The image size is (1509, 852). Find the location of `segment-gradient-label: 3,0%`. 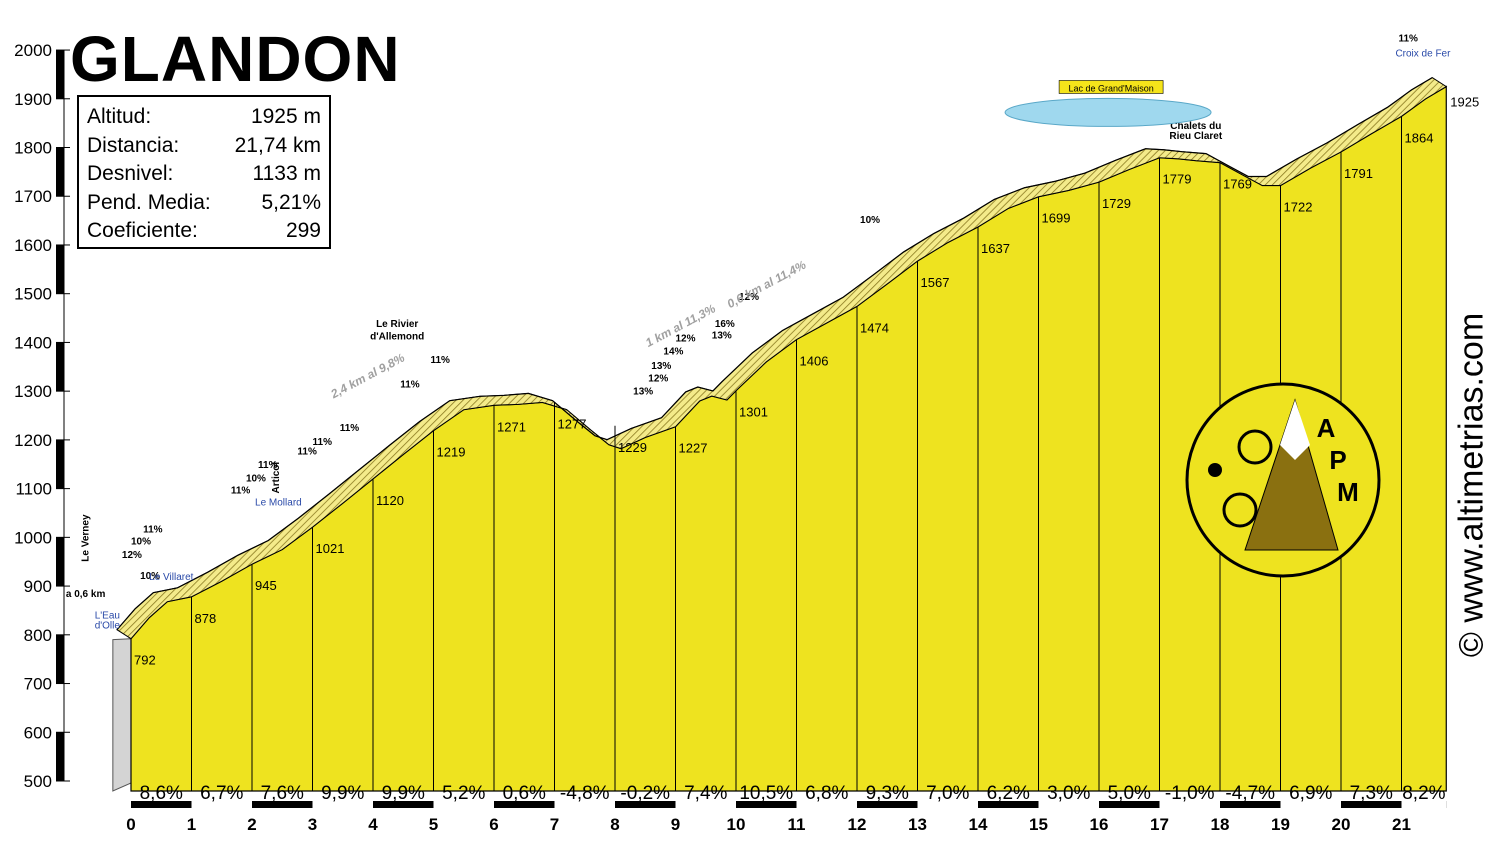

segment-gradient-label: 3,0% is located at coordinates (1068, 793).